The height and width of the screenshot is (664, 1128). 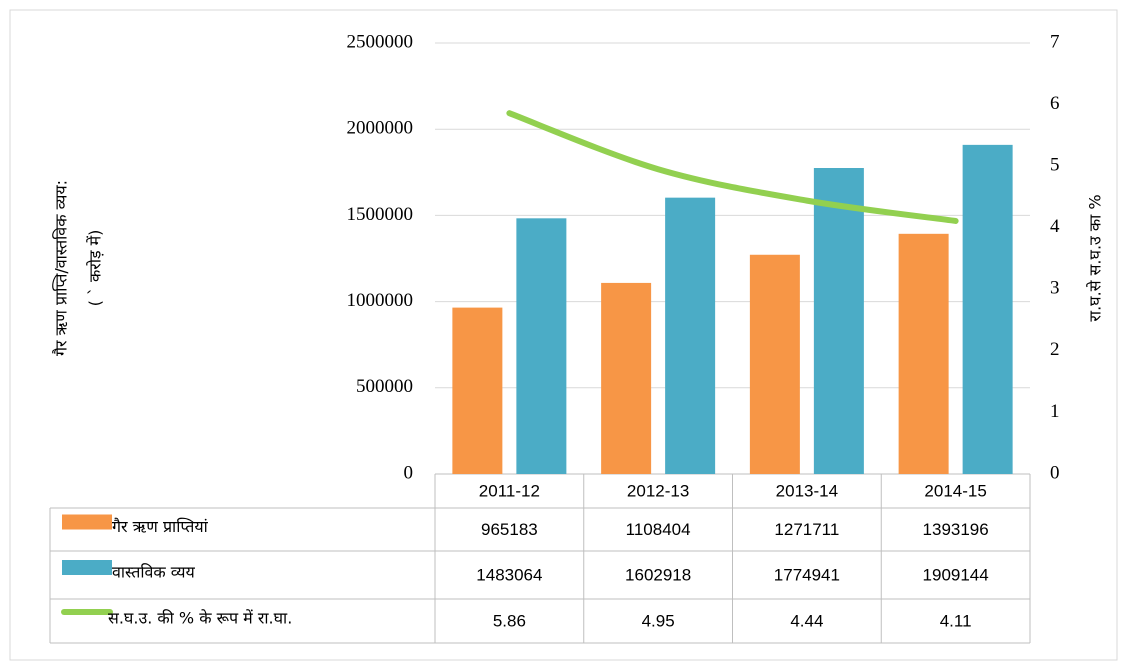 I want to click on legend-label: स.घ.उ. की % के रूप में रा.घा., so click(x=200, y=618).